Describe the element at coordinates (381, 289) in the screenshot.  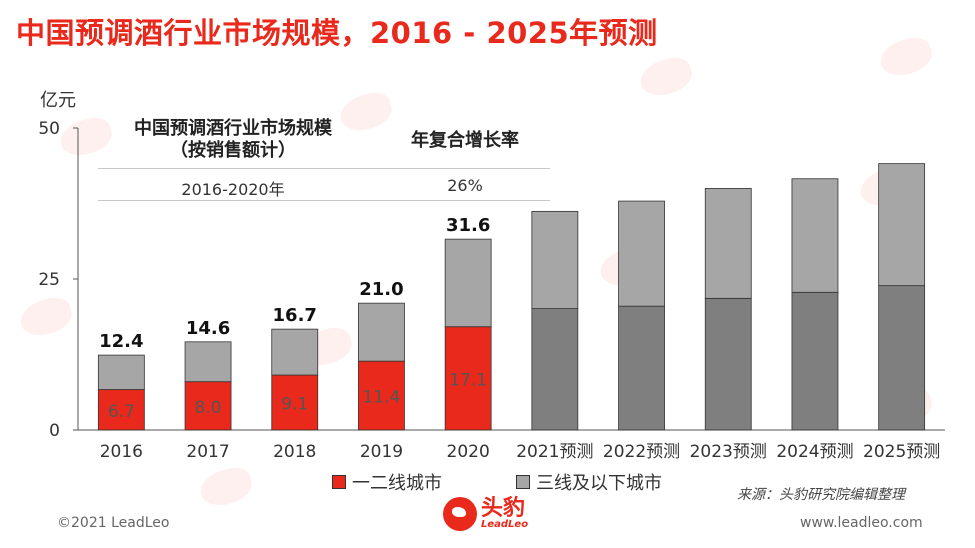
I see `bar-total-label: 21.0` at that location.